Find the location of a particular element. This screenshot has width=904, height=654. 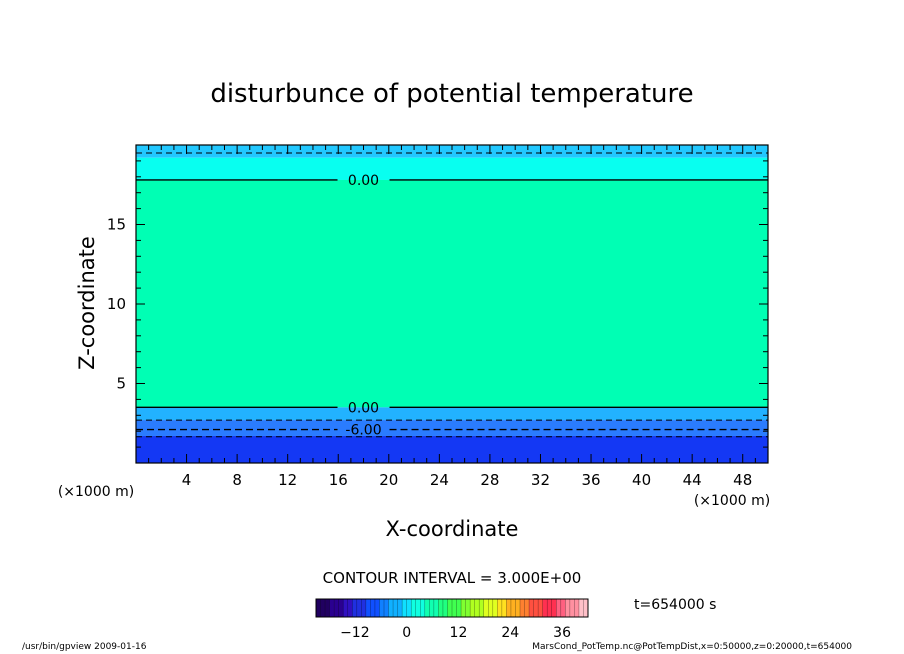

chart-title: disturbunce of potential temperature is located at coordinates (451, 94).